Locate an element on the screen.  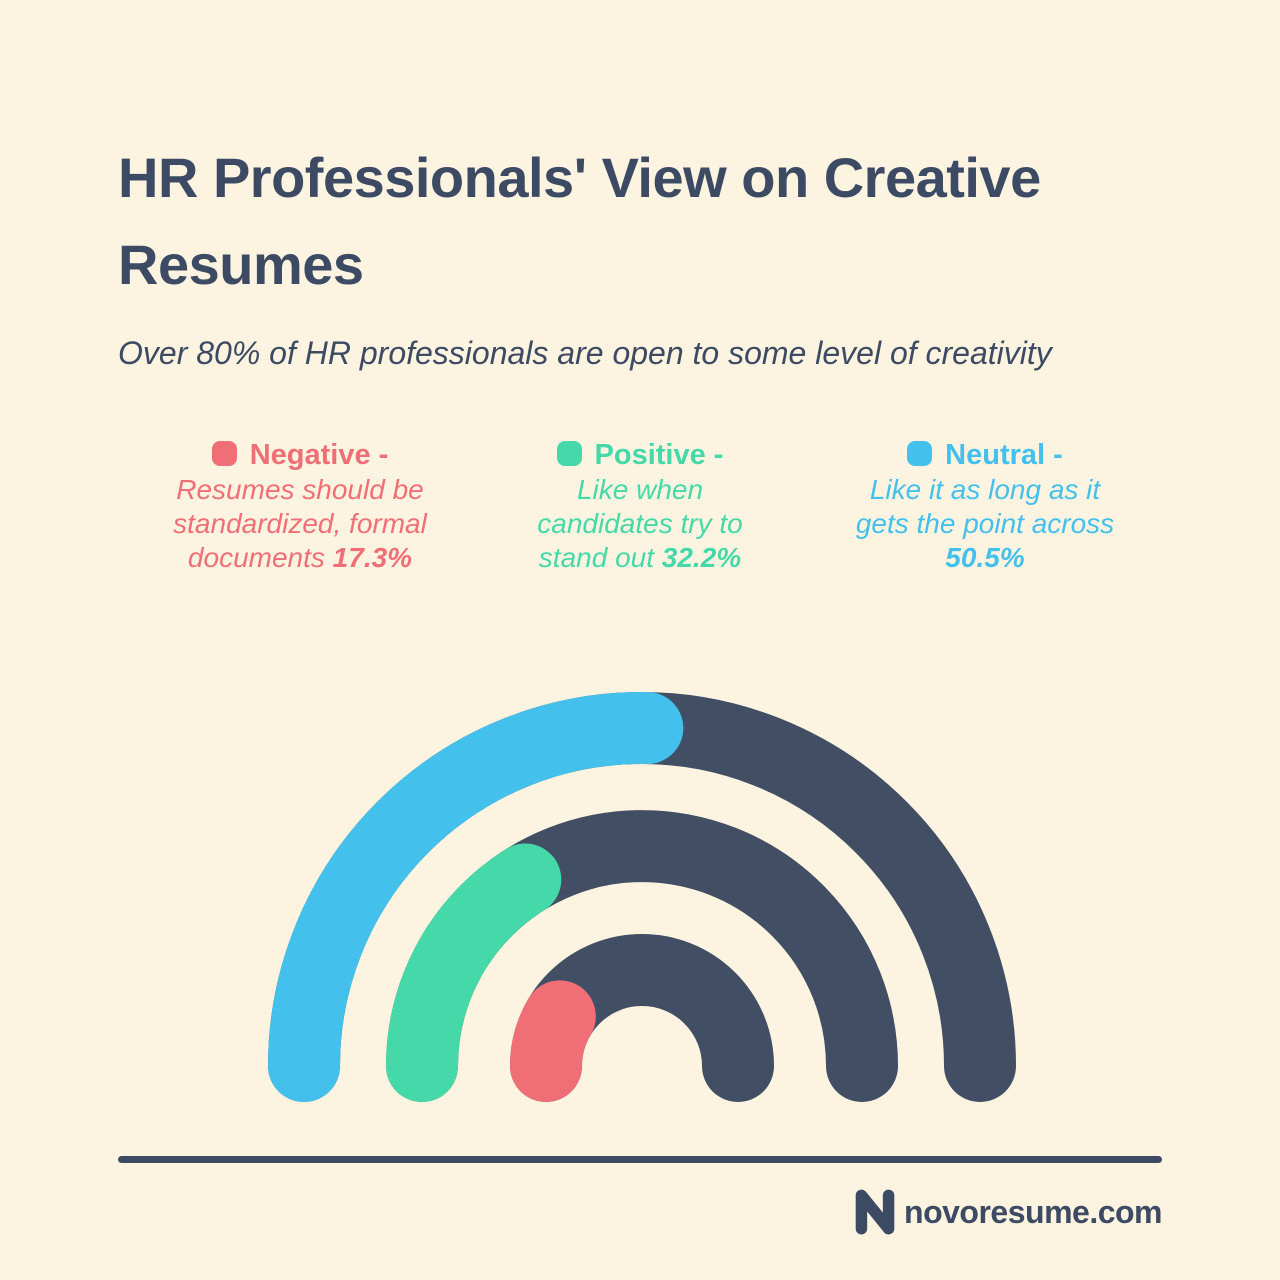
legend-desc-line: 50.5% is located at coordinates (985, 558).